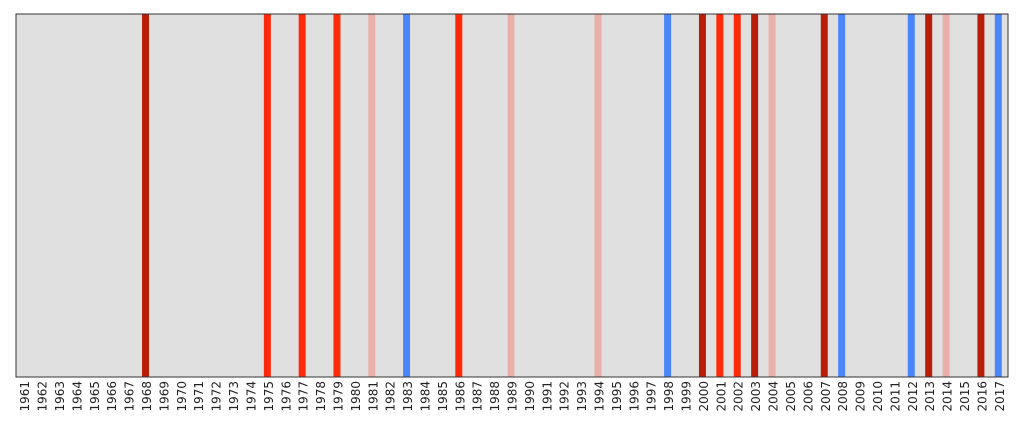  I want to click on x-tick-label: 1995, so click(617, 396).